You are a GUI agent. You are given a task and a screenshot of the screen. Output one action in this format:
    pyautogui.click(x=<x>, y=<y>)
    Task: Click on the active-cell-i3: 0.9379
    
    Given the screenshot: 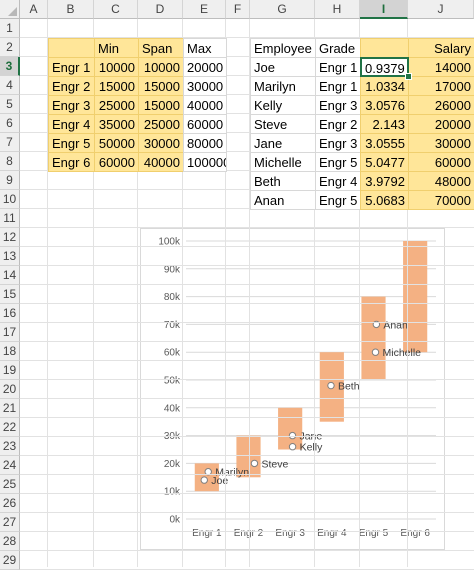 What is the action you would take?
    pyautogui.click(x=384, y=67)
    